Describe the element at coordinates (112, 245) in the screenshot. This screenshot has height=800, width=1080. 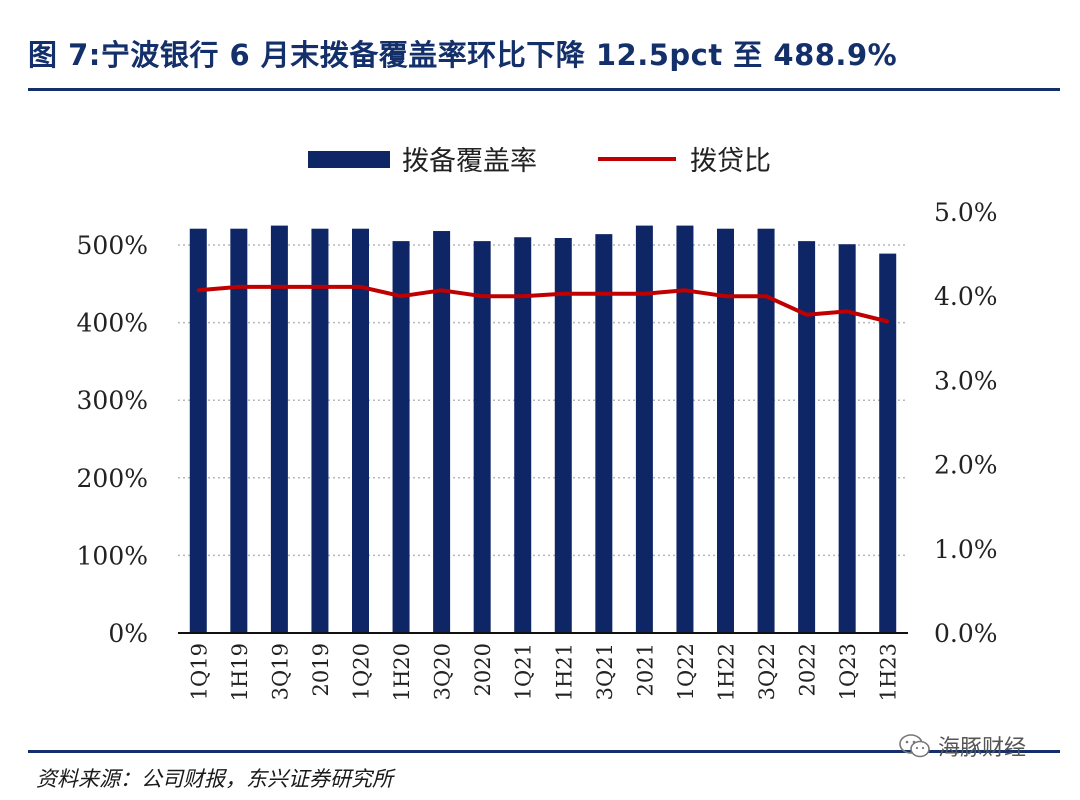
I see `left-tick-label: 500%` at that location.